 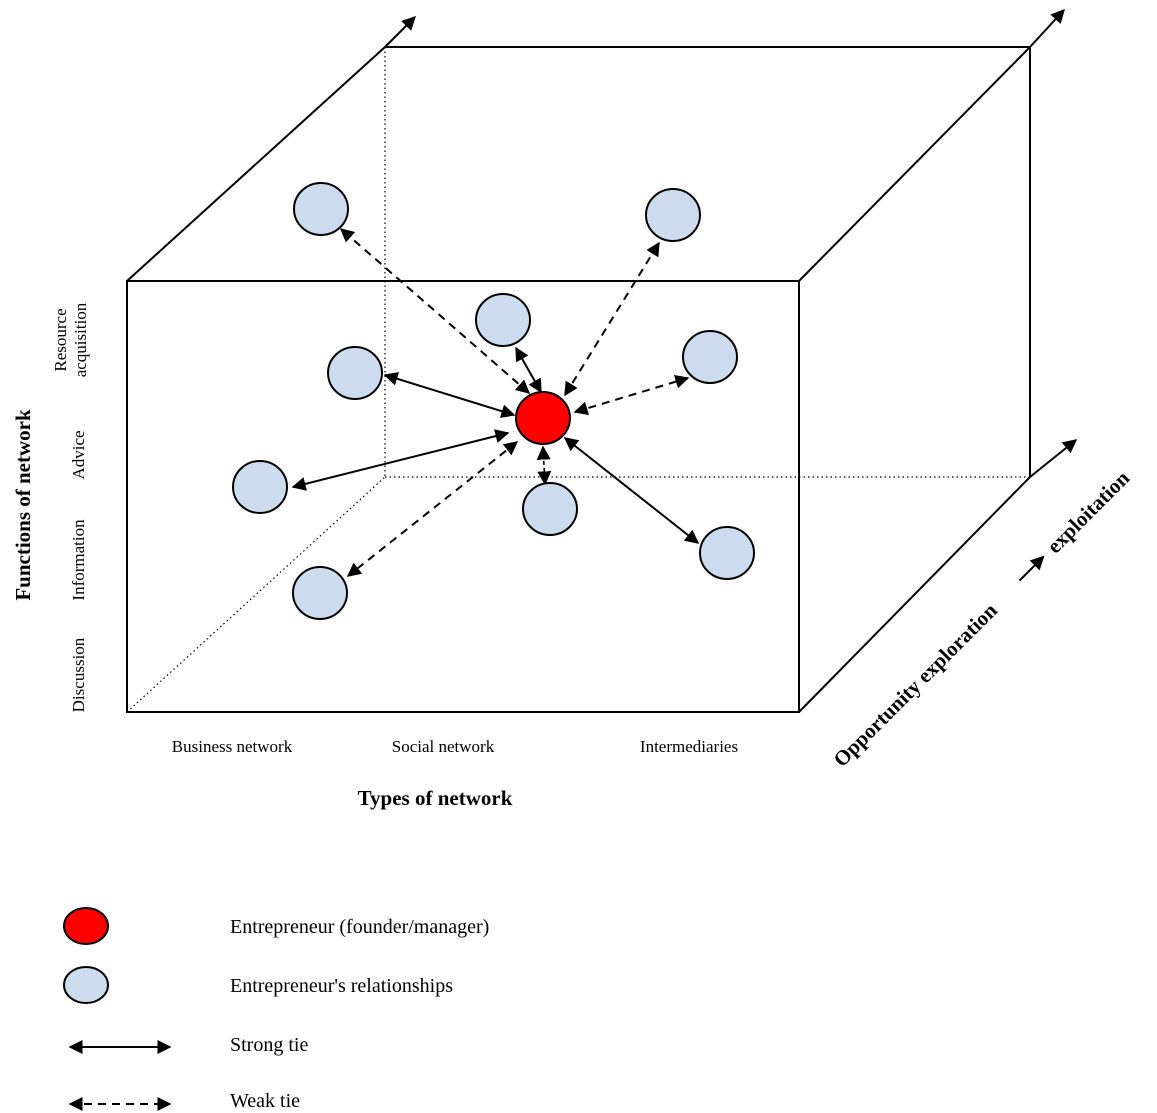 What do you see at coordinates (78, 454) in the screenshot?
I see `y-cat-advice: Advice` at bounding box center [78, 454].